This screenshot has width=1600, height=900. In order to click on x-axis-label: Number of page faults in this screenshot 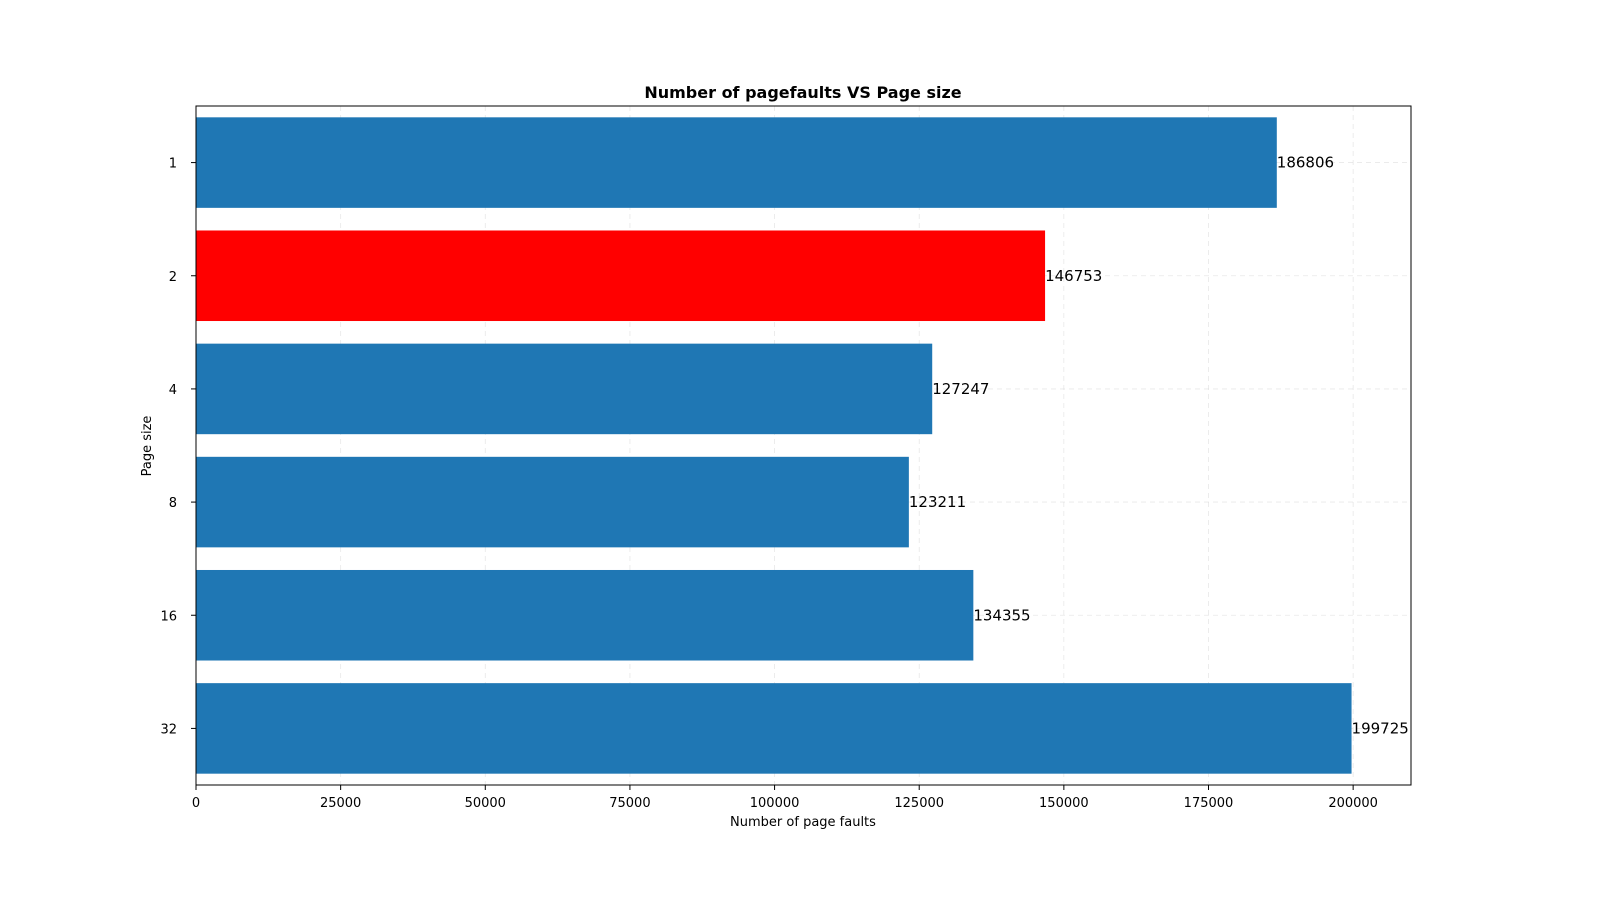, I will do `click(803, 822)`.